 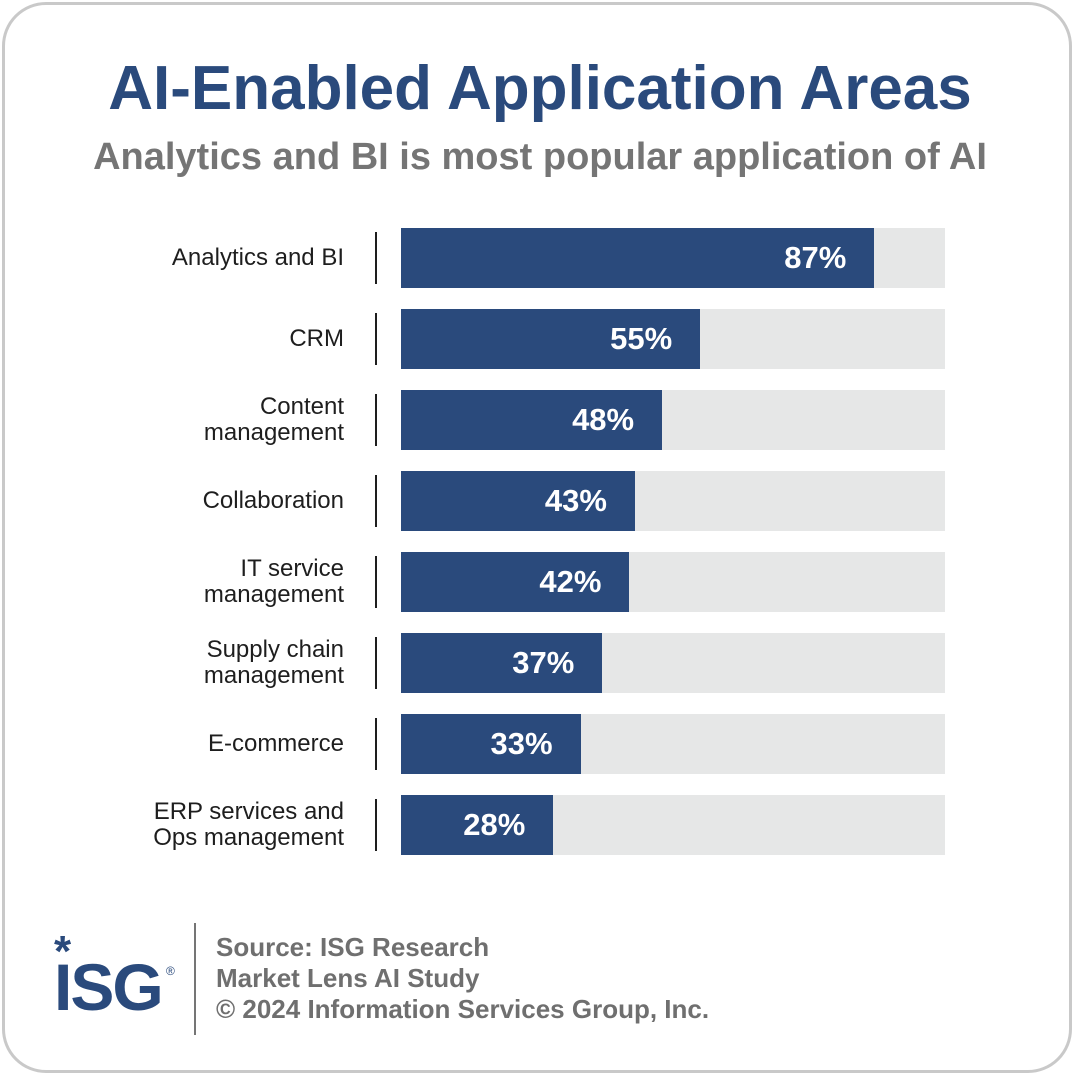 What do you see at coordinates (353, 947) in the screenshot?
I see `source-line-1: Source: ISG Research` at bounding box center [353, 947].